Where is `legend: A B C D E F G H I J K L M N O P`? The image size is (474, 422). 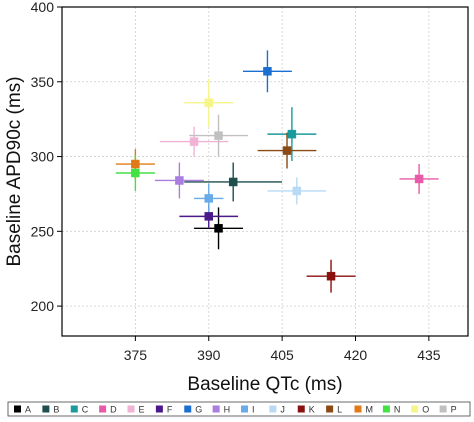 legend: A B C D E F G H I J K L M N O P is located at coordinates (239, 409).